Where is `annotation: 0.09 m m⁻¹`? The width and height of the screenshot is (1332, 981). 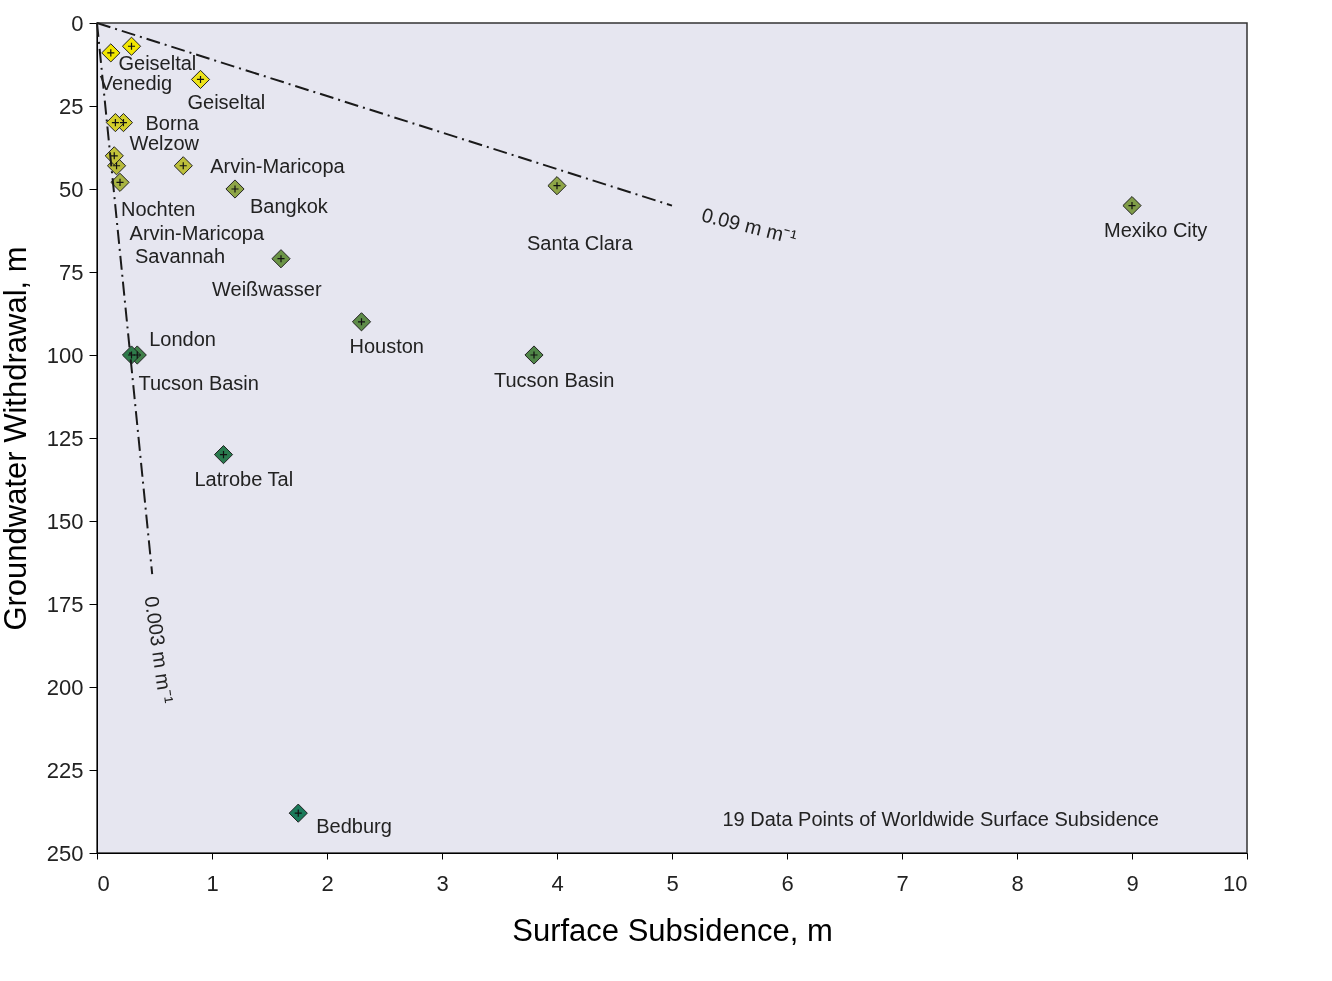 annotation: 0.09 m m⁻¹ is located at coordinates (749, 226).